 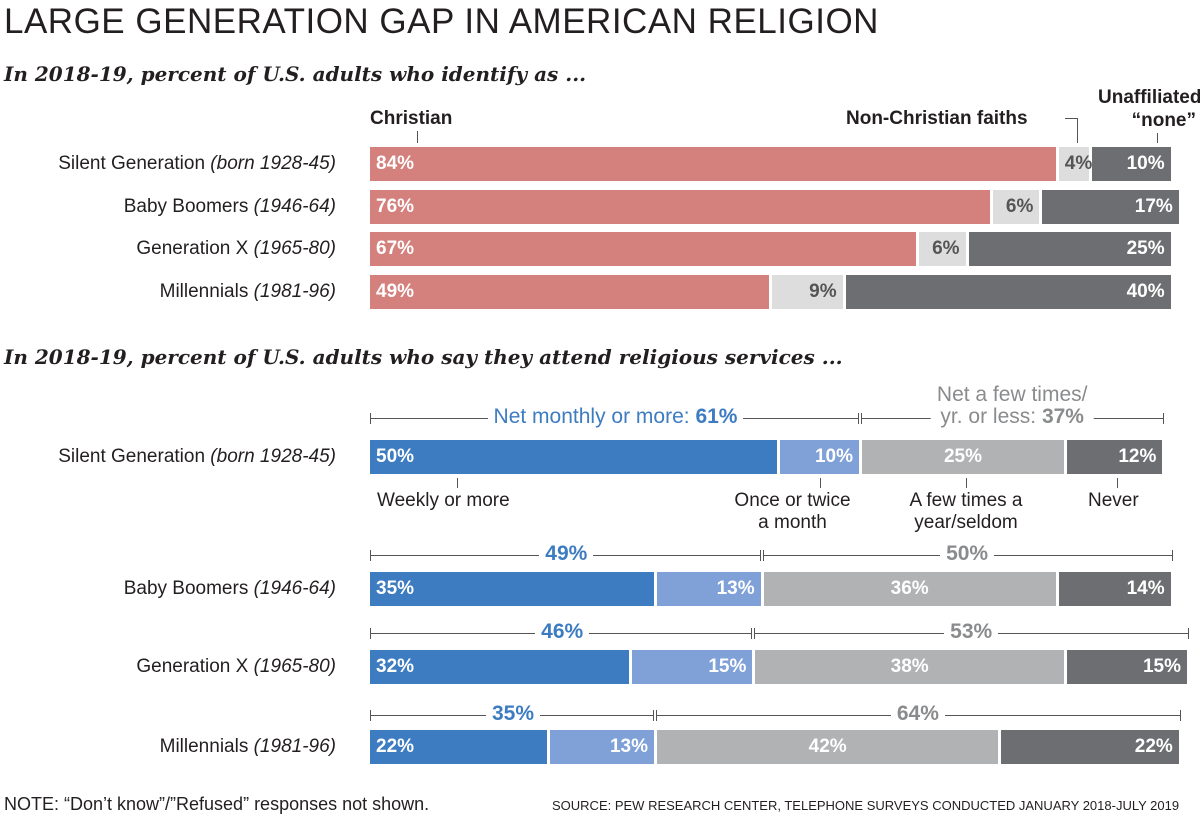 I want to click on net-monthly-value: 49%, so click(x=566, y=553).